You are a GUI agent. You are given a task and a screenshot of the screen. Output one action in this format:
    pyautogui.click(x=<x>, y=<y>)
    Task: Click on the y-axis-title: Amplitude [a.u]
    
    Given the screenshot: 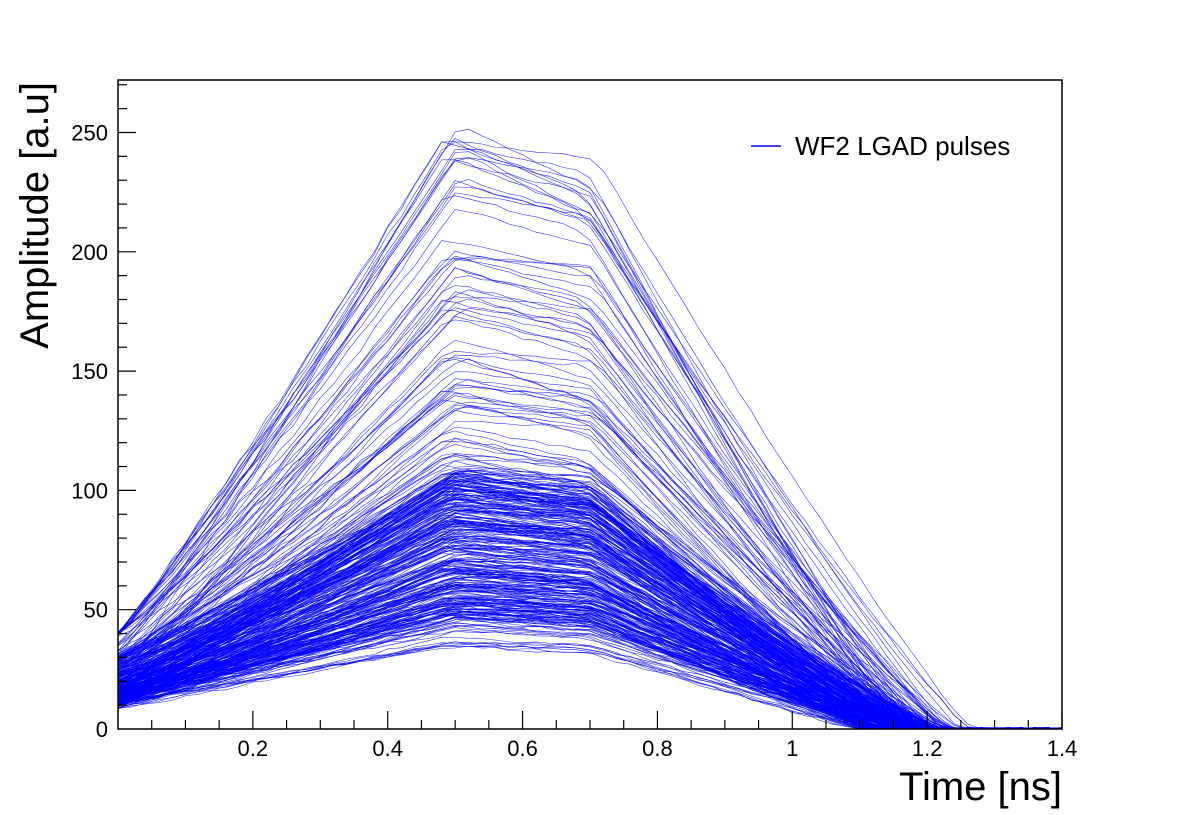 What is the action you would take?
    pyautogui.click(x=35, y=215)
    